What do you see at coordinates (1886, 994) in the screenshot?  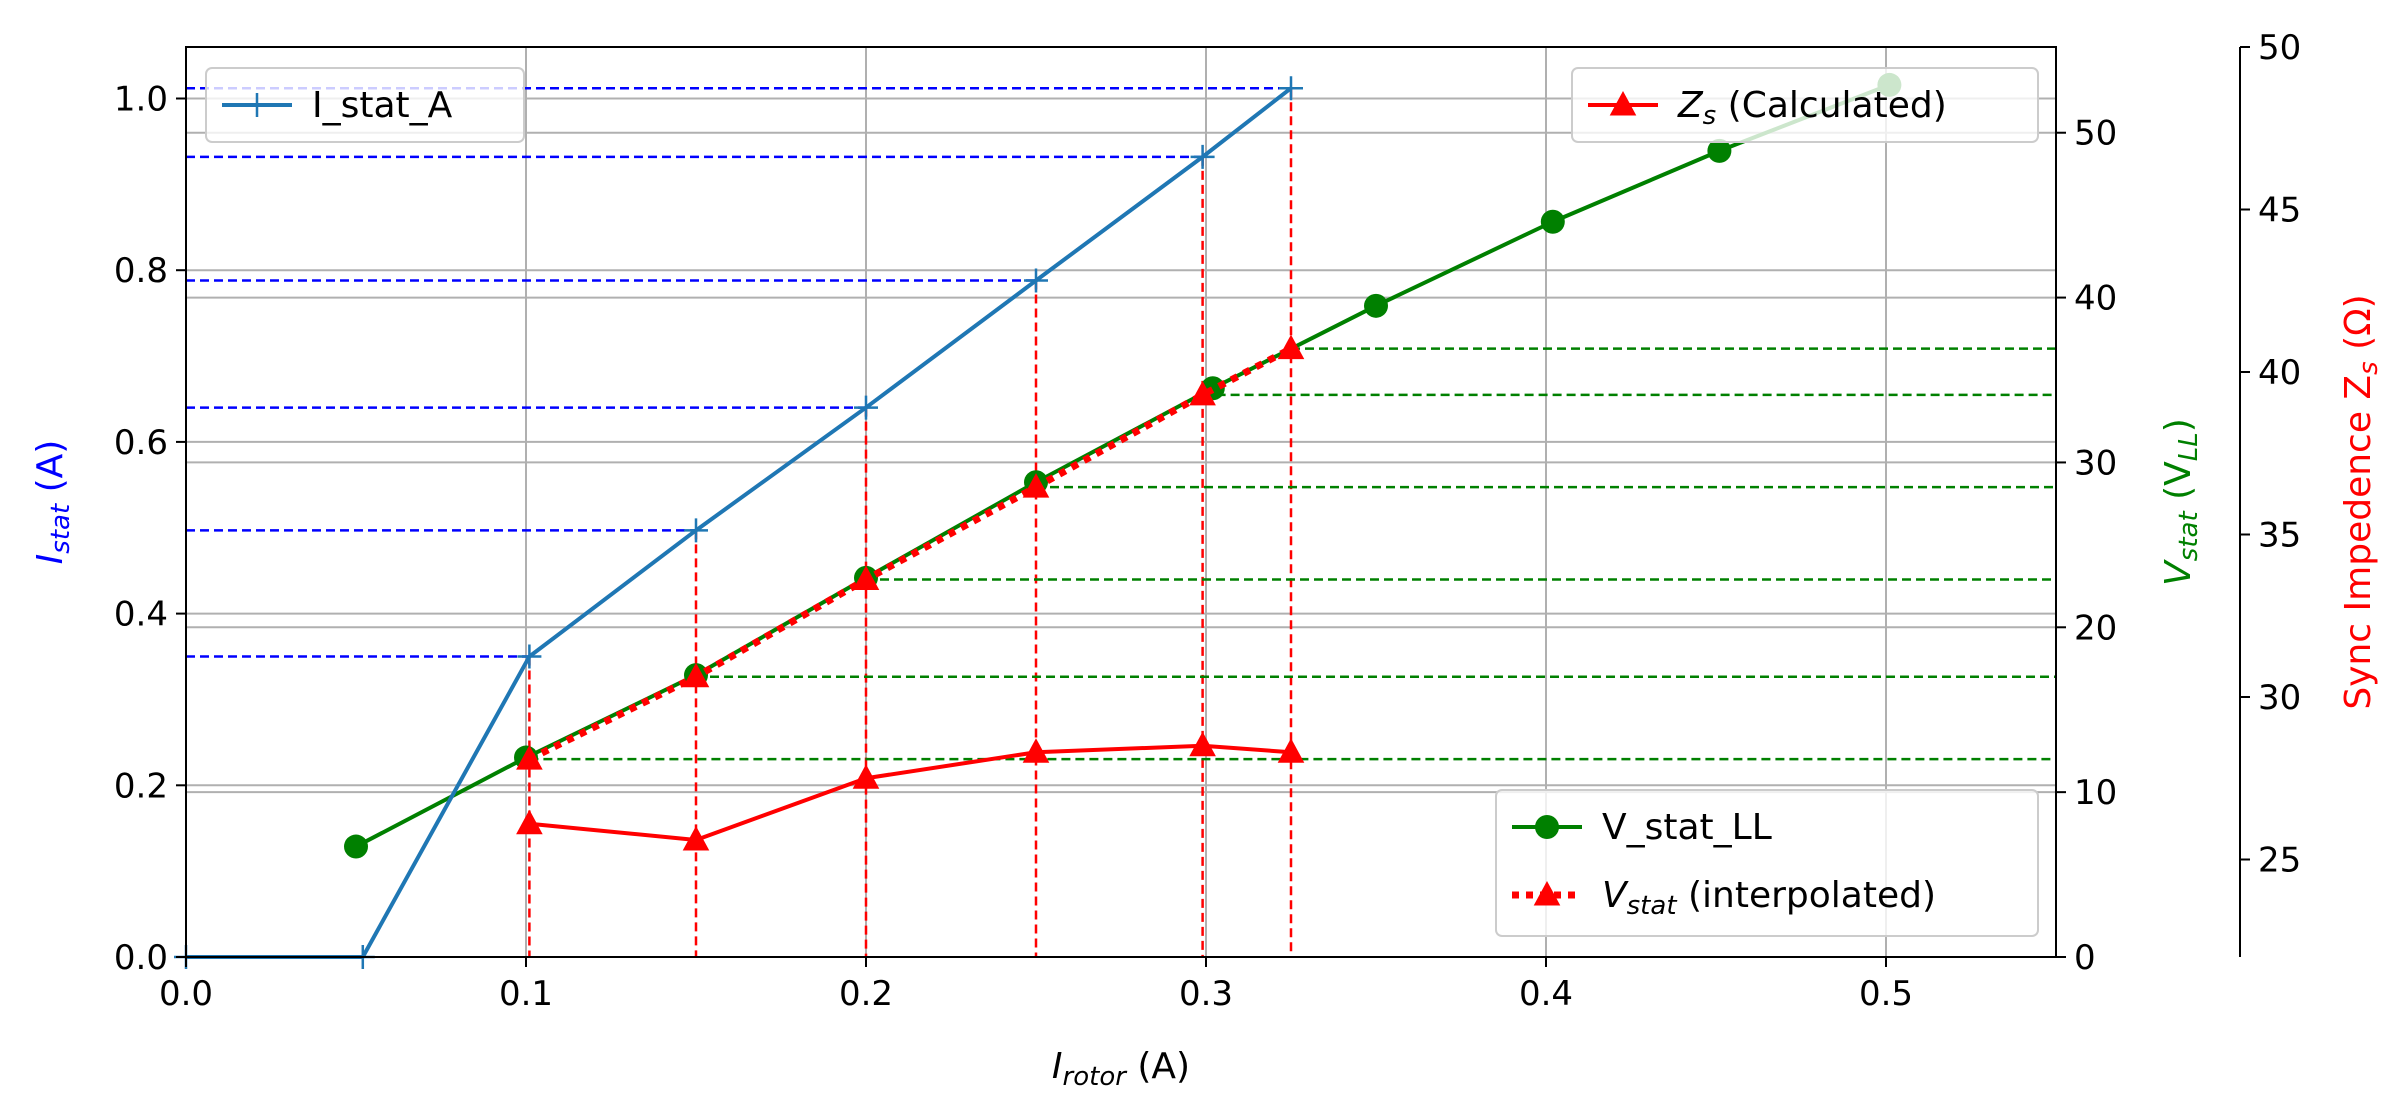 I see `x-tick-label: 0.5` at bounding box center [1886, 994].